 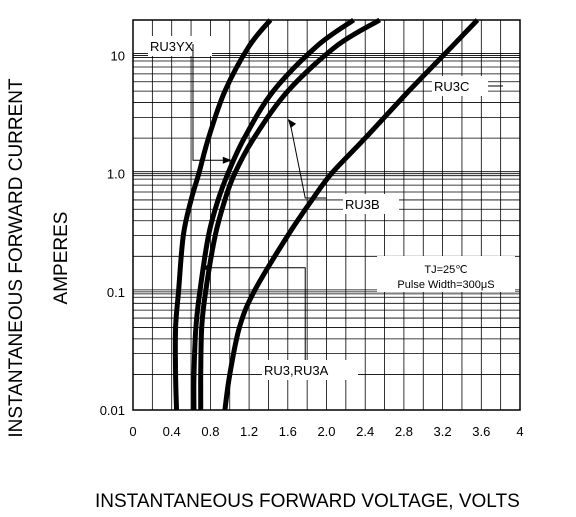 What do you see at coordinates (404, 431) in the screenshot?
I see `x-tick-label: 2.8` at bounding box center [404, 431].